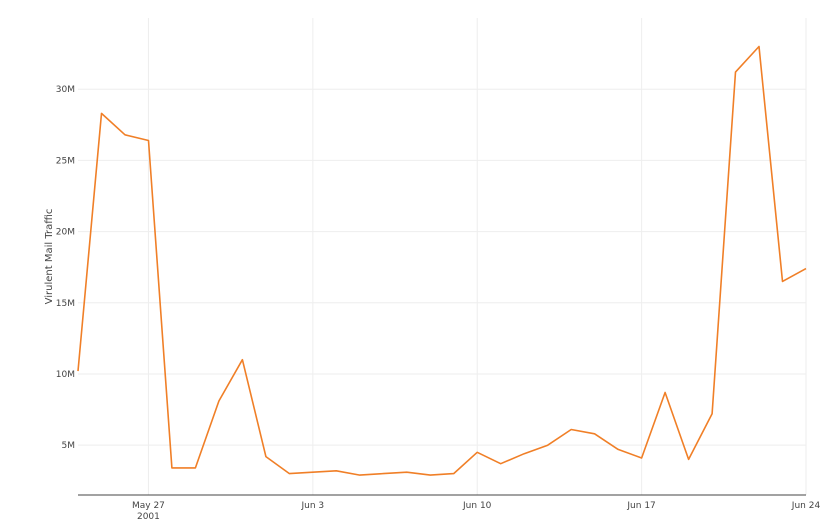 Image resolution: width=840 pixels, height=529 pixels. I want to click on x-tick-label: May 27, so click(148, 506).